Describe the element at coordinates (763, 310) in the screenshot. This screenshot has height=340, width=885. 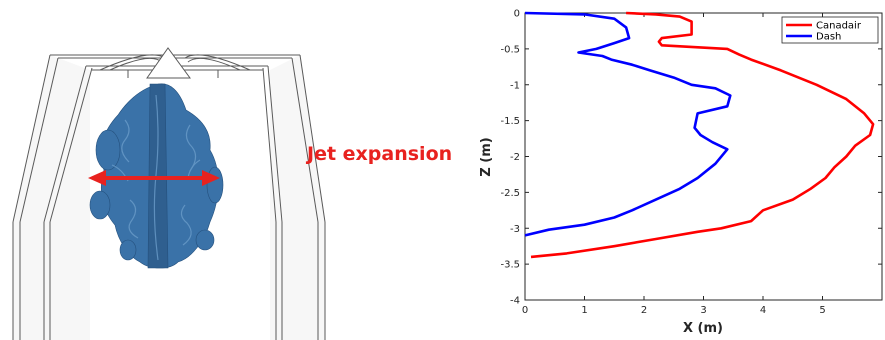
I see `x-tick-label: 4` at that location.